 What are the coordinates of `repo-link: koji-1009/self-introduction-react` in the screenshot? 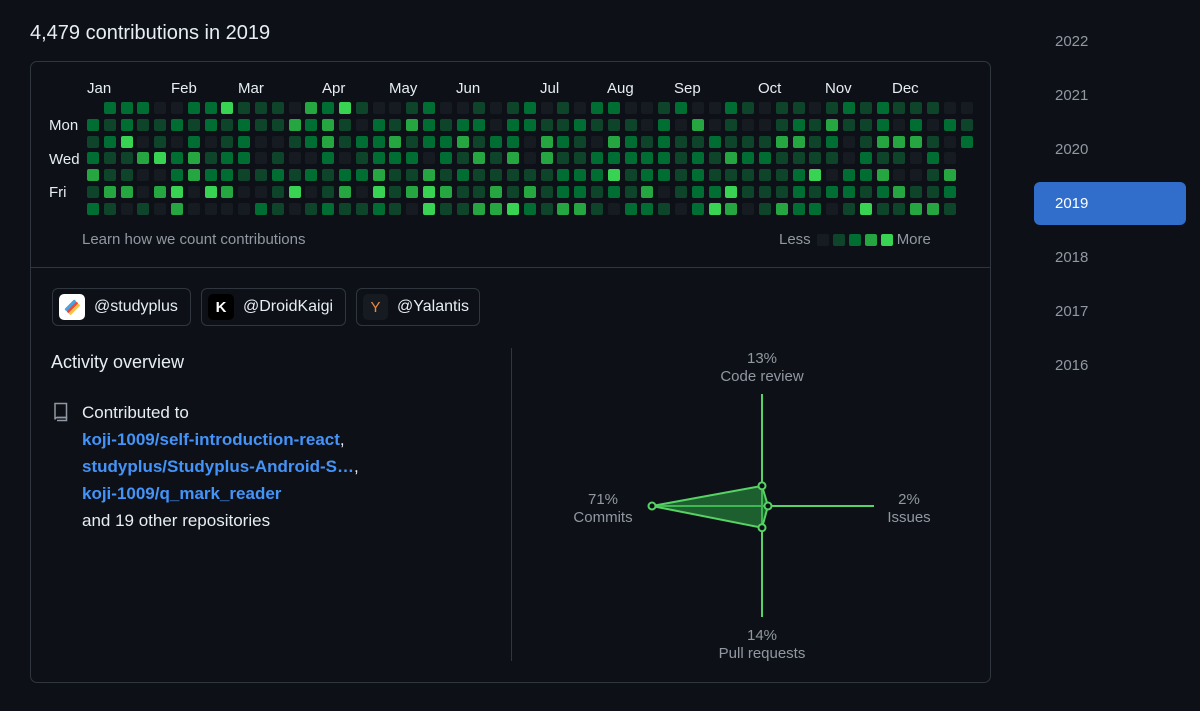 It's located at (211, 439).